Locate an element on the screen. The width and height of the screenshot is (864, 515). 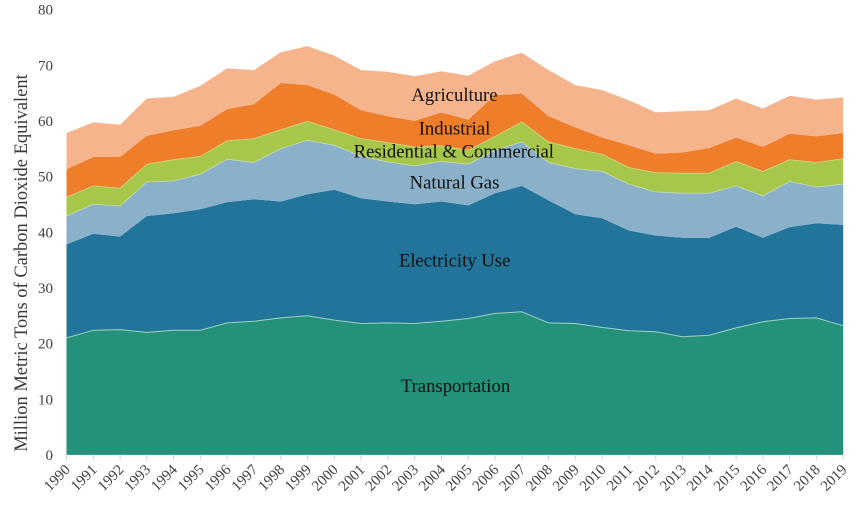
svg-text: 50 is located at coordinates (45, 178).